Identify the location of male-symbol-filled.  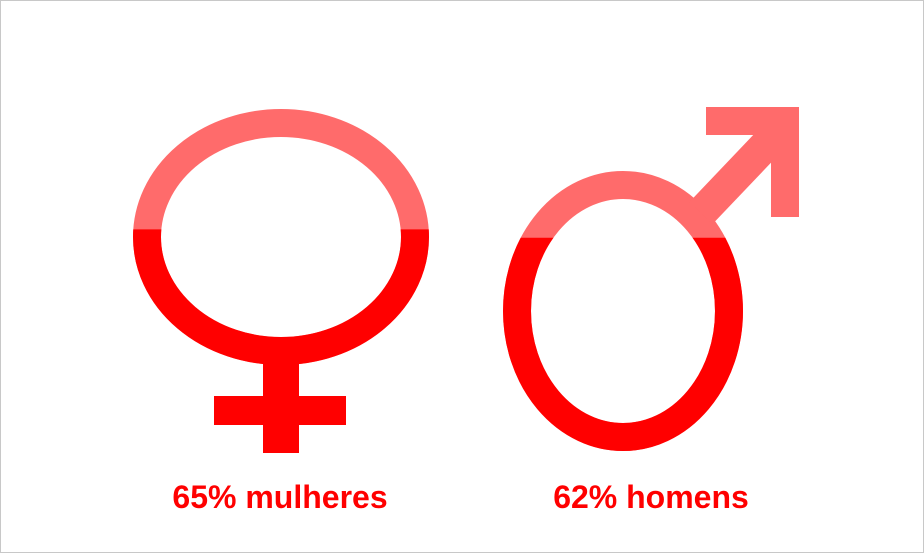
(623, 344).